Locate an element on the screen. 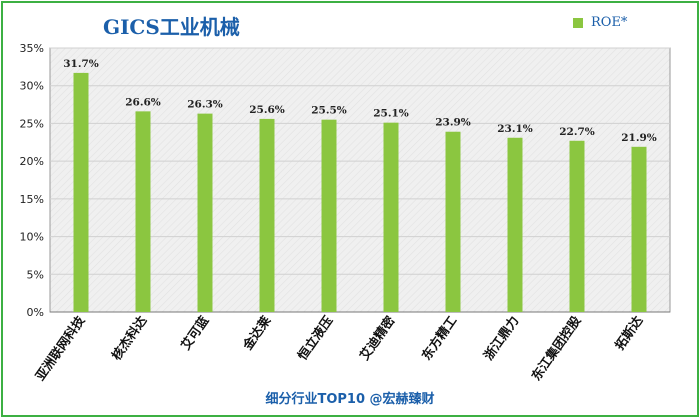 The width and height of the screenshot is (700, 418). legend-swatch is located at coordinates (578, 22).